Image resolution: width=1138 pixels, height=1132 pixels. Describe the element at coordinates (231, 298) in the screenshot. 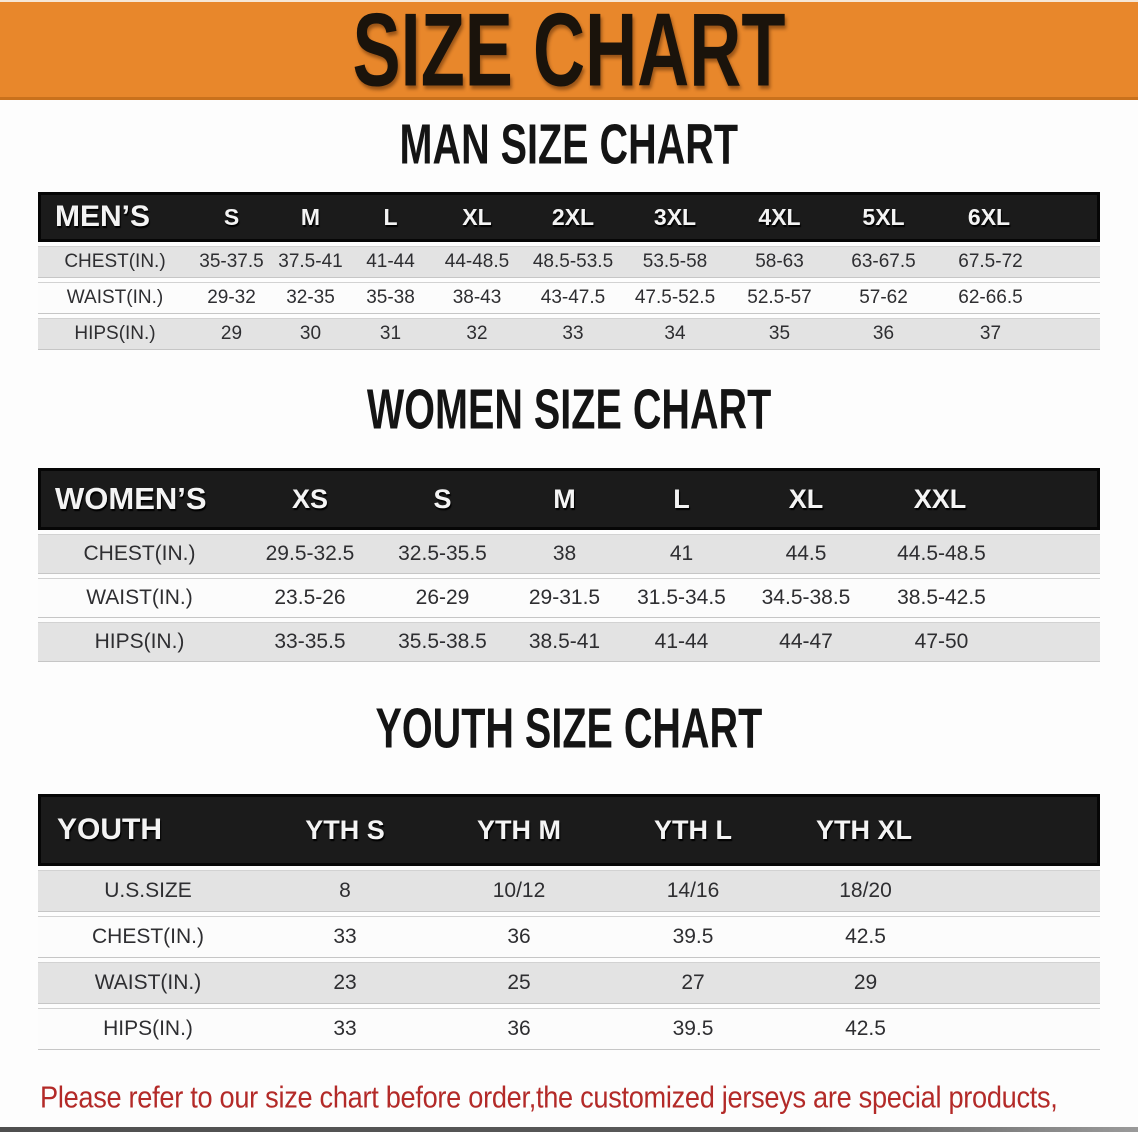

I see `value-cell: 29-32` at that location.